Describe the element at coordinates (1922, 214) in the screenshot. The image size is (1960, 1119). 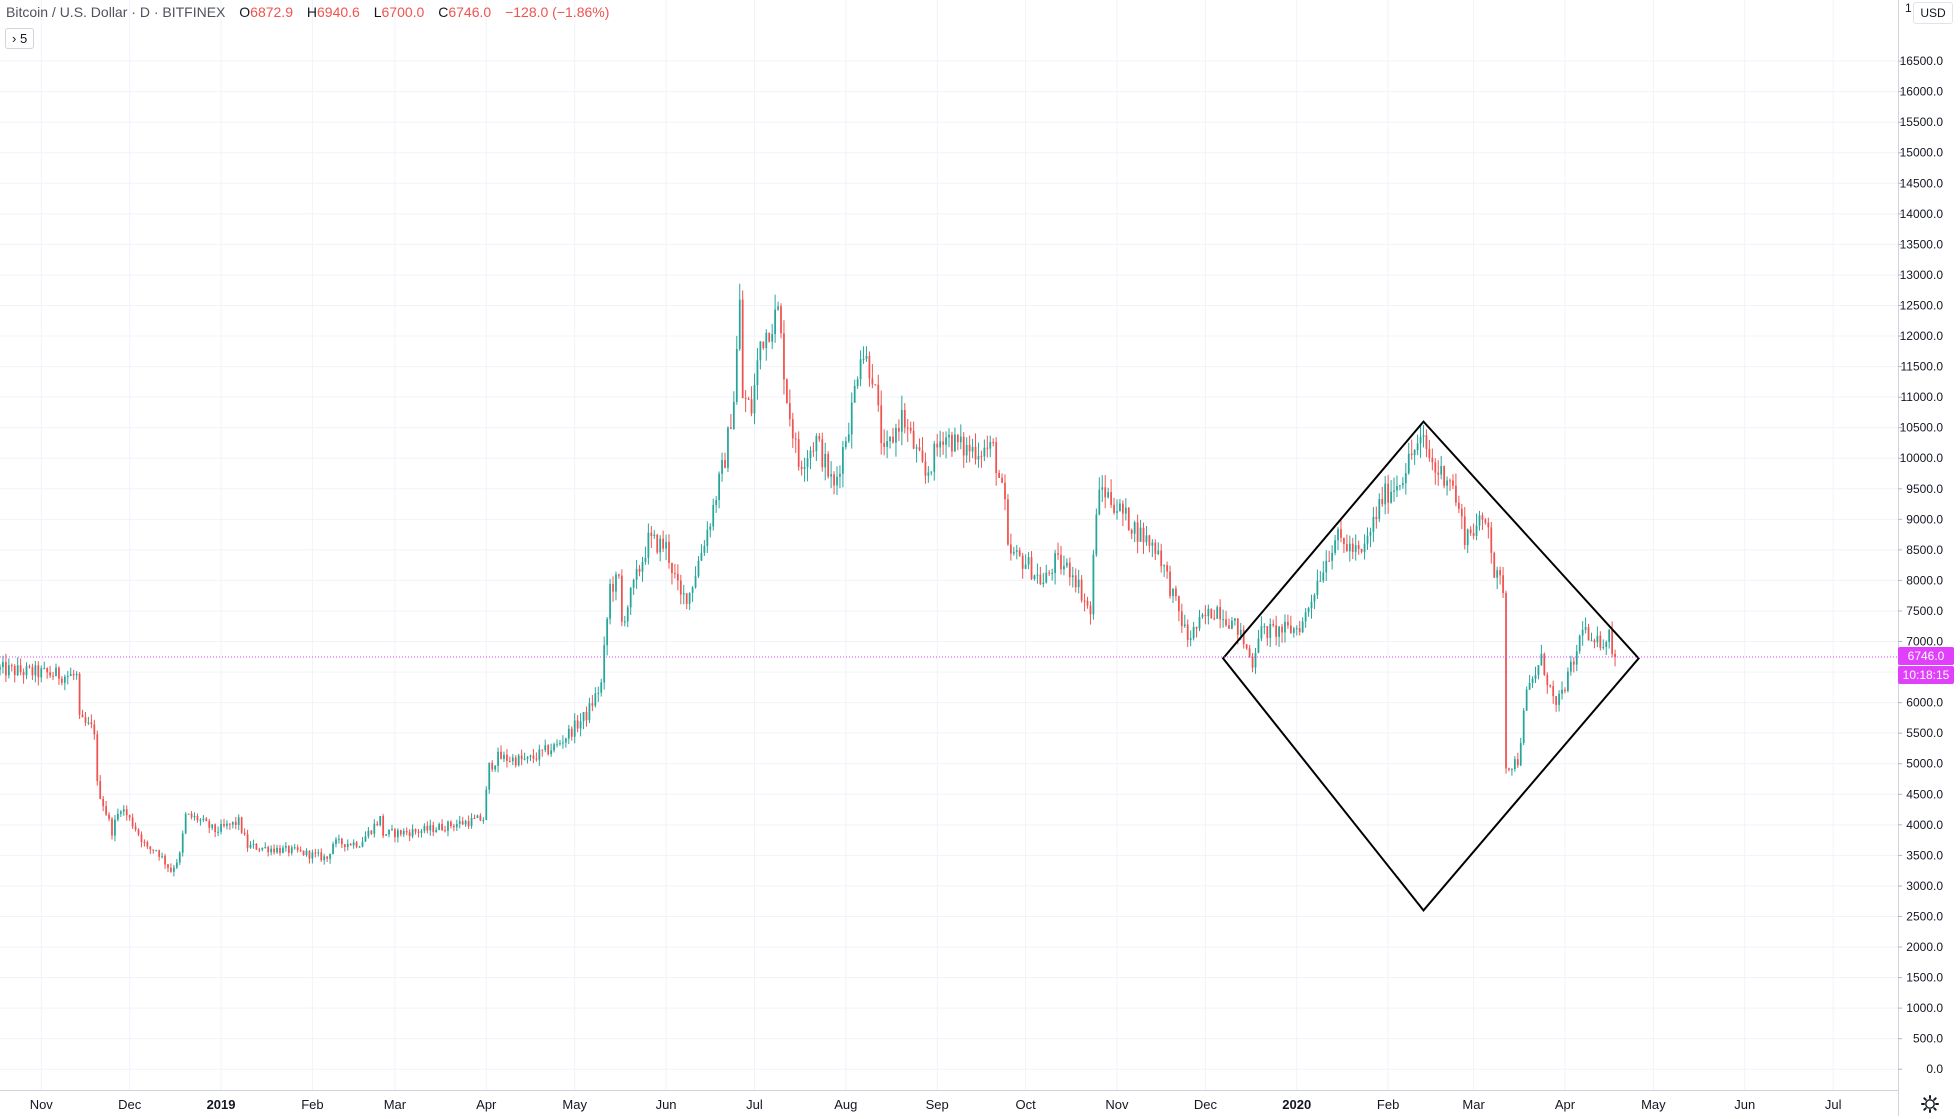
I see `price-axis-label: 14000.0` at that location.